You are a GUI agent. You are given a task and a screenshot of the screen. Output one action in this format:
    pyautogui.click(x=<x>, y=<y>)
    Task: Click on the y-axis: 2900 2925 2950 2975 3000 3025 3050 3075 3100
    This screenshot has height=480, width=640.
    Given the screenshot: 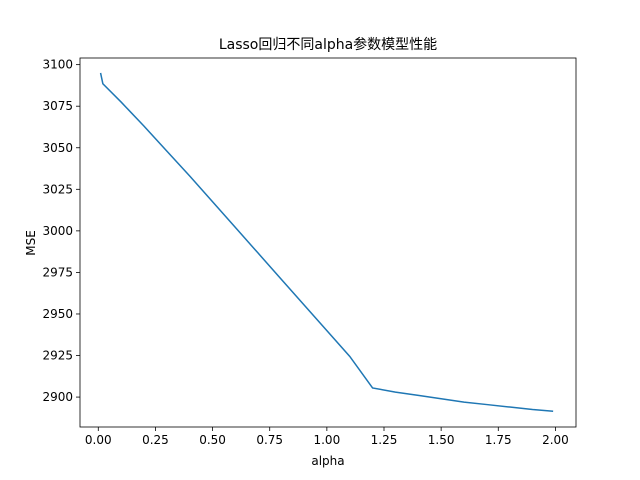 What is the action you would take?
    pyautogui.click(x=61, y=231)
    